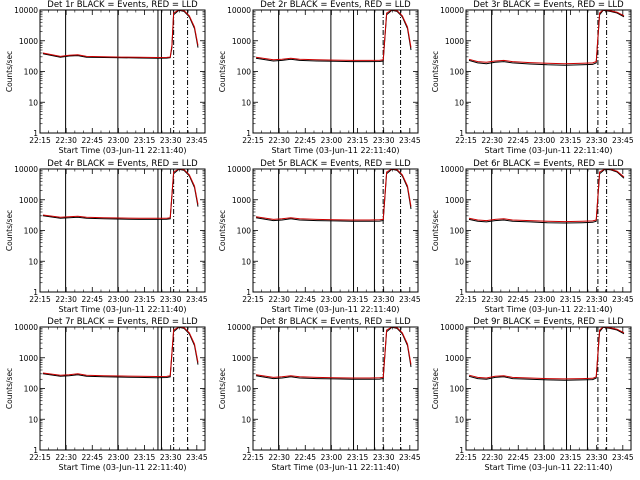 This screenshot has height=480, width=640. I want to click on panel-title: Det 5r BLACK = Events, RED = LLD, so click(335, 164).